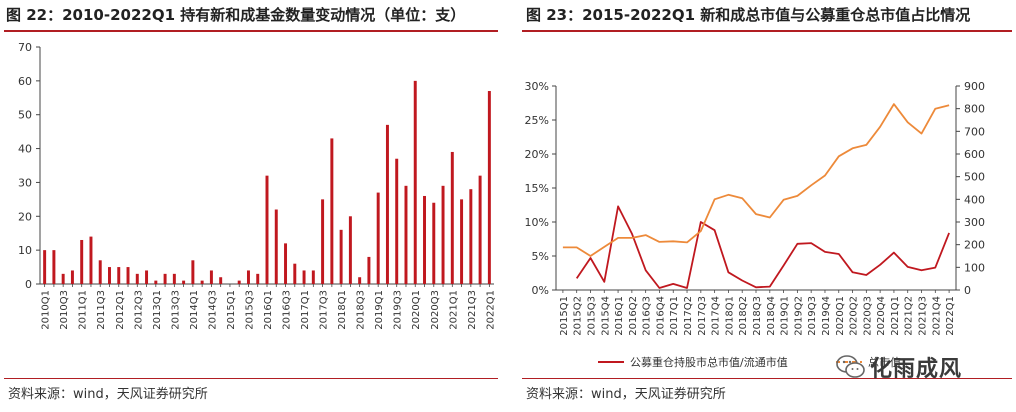 The image size is (1016, 412). What do you see at coordinates (157, 310) in the screenshot?
I see `left-x-tick-label: 2013Q1` at bounding box center [157, 310].